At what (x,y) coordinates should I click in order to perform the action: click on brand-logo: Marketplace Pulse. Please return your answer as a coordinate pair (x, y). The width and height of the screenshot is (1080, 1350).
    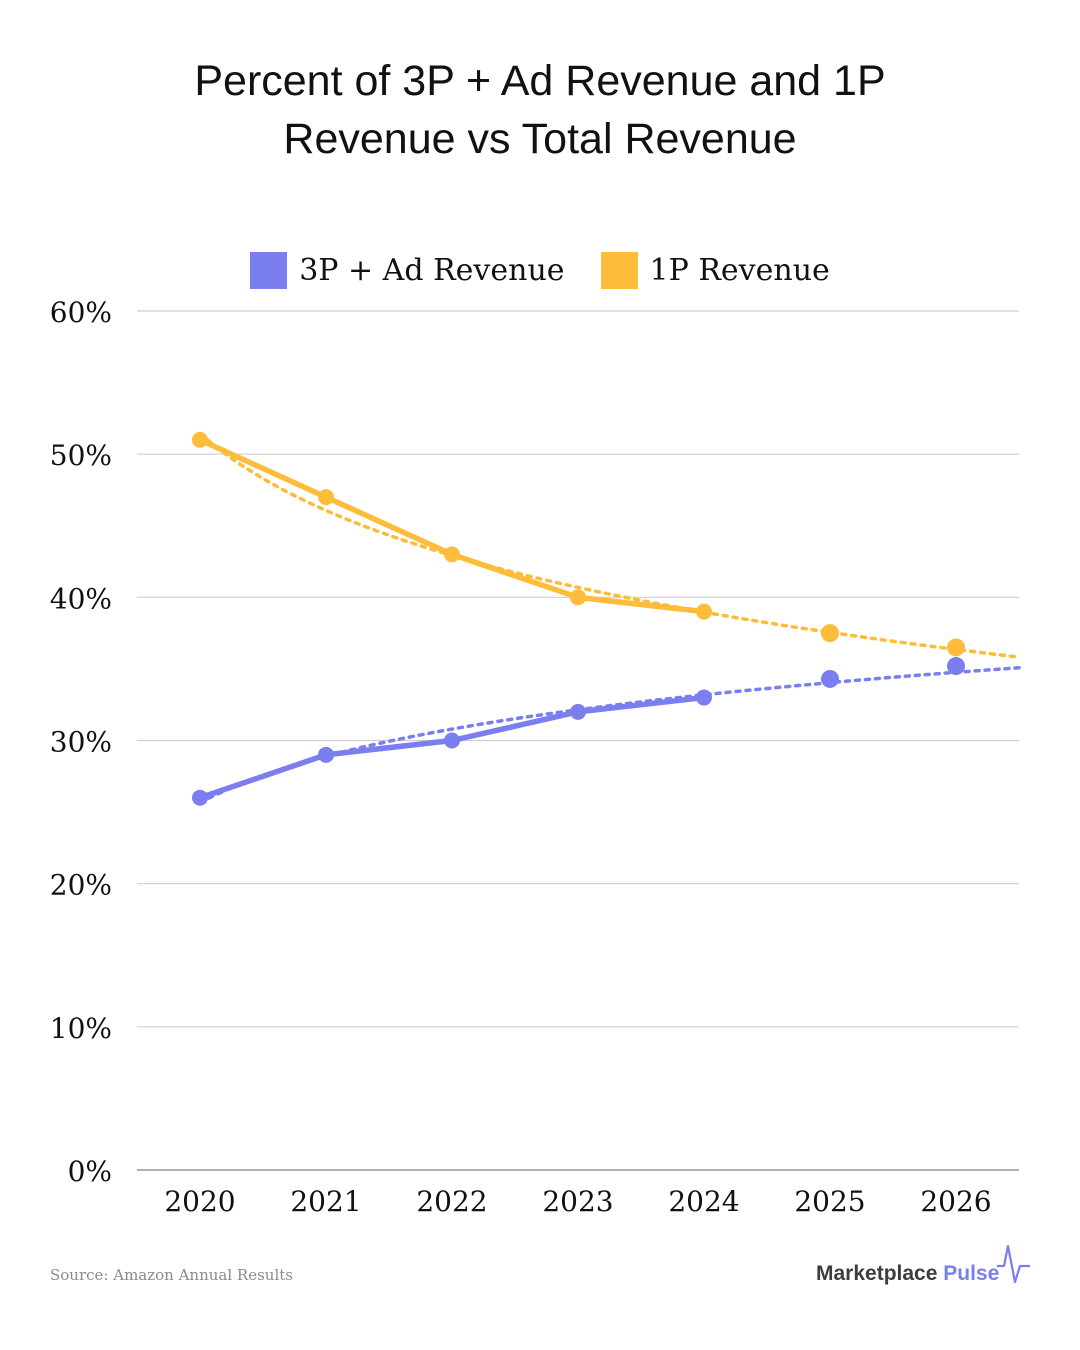
    Looking at the image, I should click on (907, 1274).